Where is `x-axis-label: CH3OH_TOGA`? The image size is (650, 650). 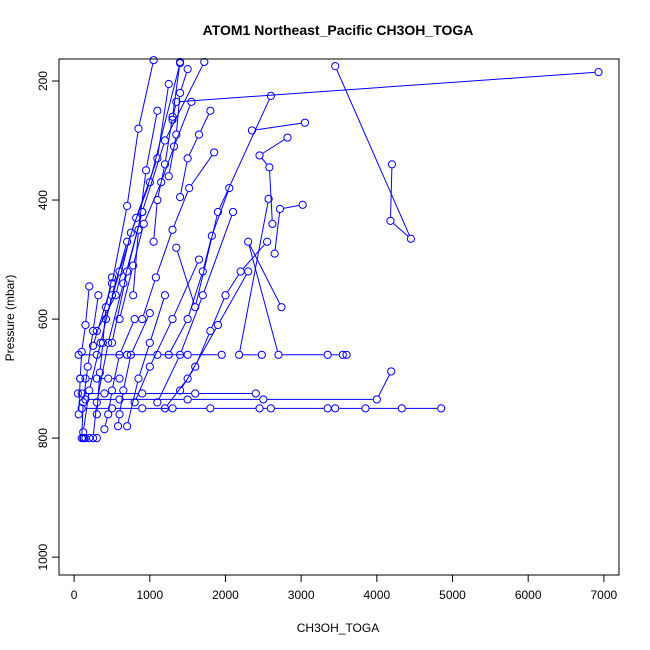
x-axis-label: CH3OH_TOGA is located at coordinates (338, 628).